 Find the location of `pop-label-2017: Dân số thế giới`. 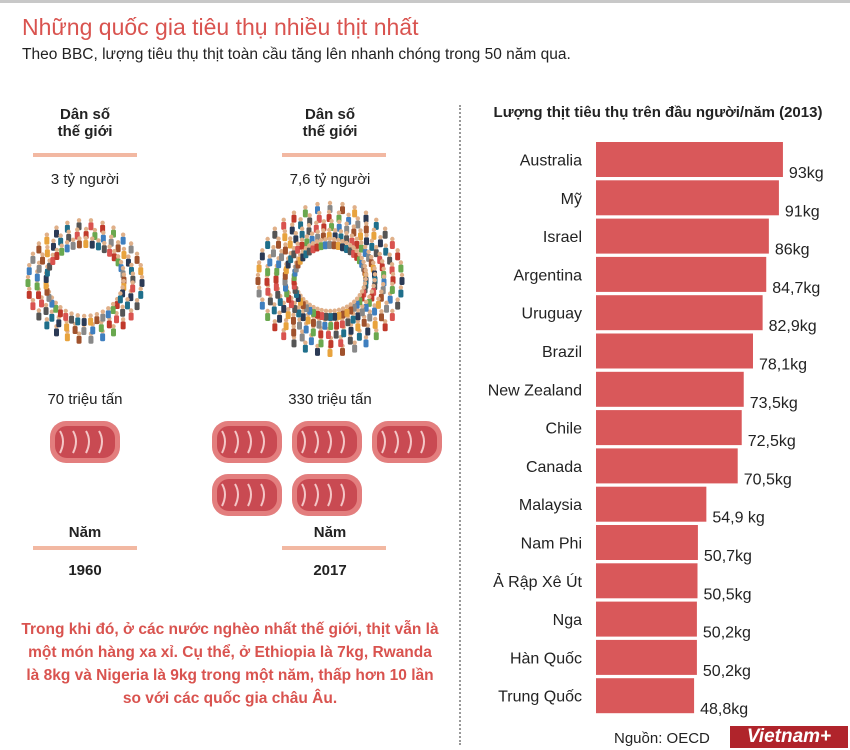

pop-label-2017: Dân số thế giới is located at coordinates (330, 123).